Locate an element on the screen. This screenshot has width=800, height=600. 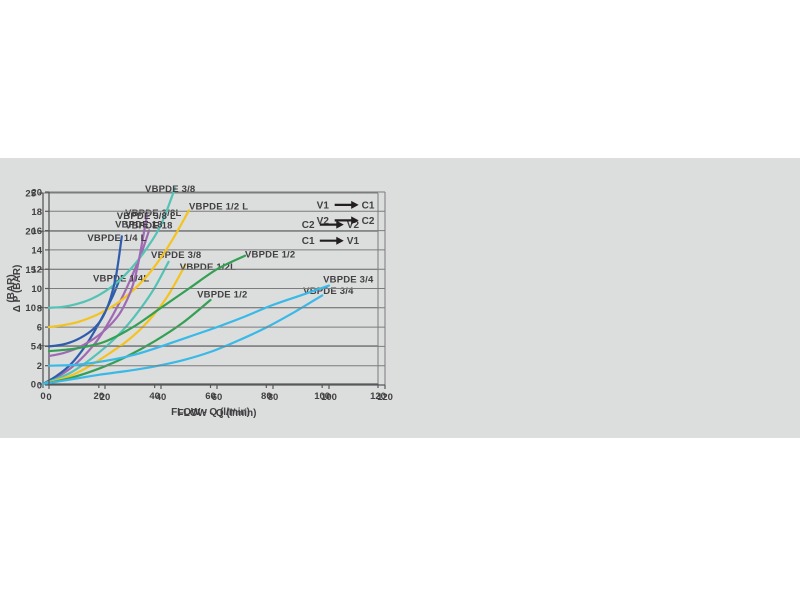
y-tick-label: 8 is located at coordinates (39, 308).